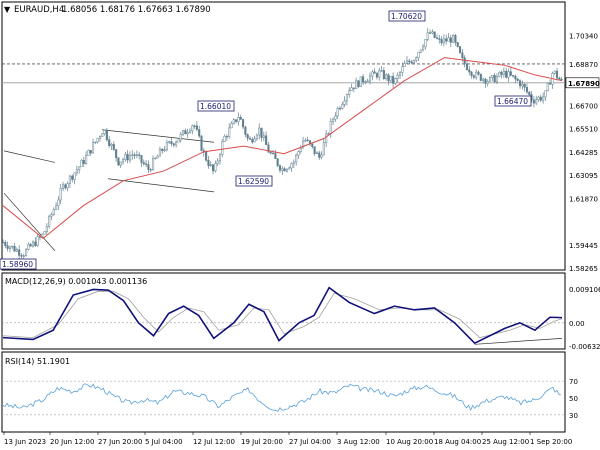  Describe the element at coordinates (282, 397) in the screenshot. I see `rsi-line` at that location.